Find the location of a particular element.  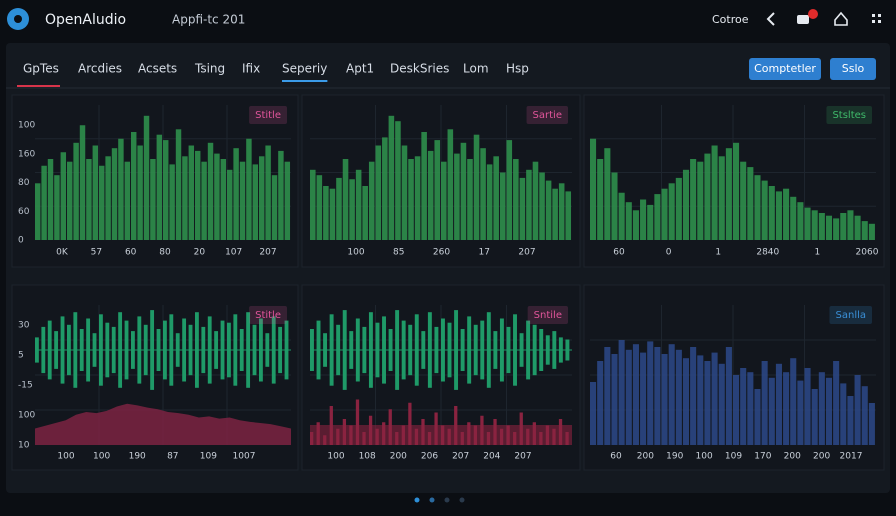

chart-panel: Stsltes 60 0 1 2840 1 2060 is located at coordinates (734, 181).